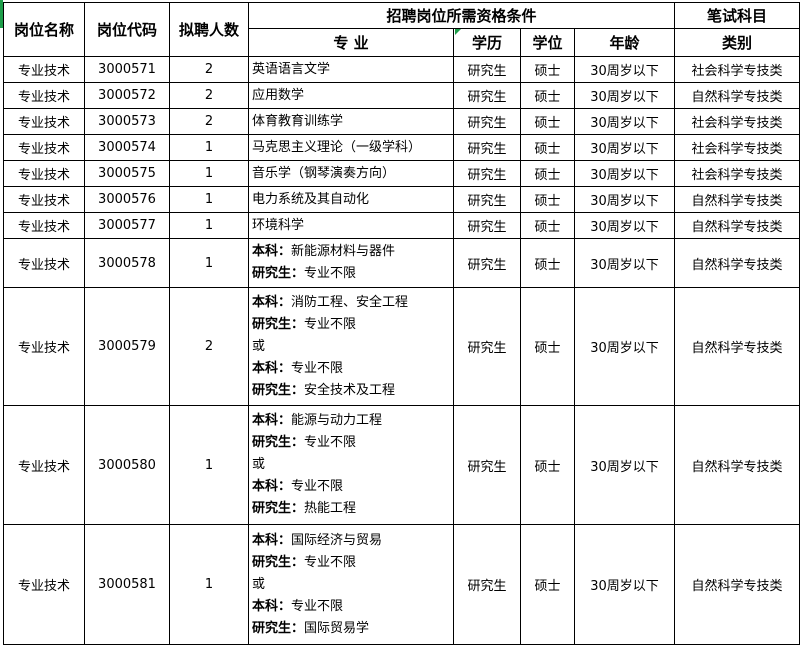 The image size is (801, 649). I want to click on cell-post-code: 3000574, so click(127, 147).